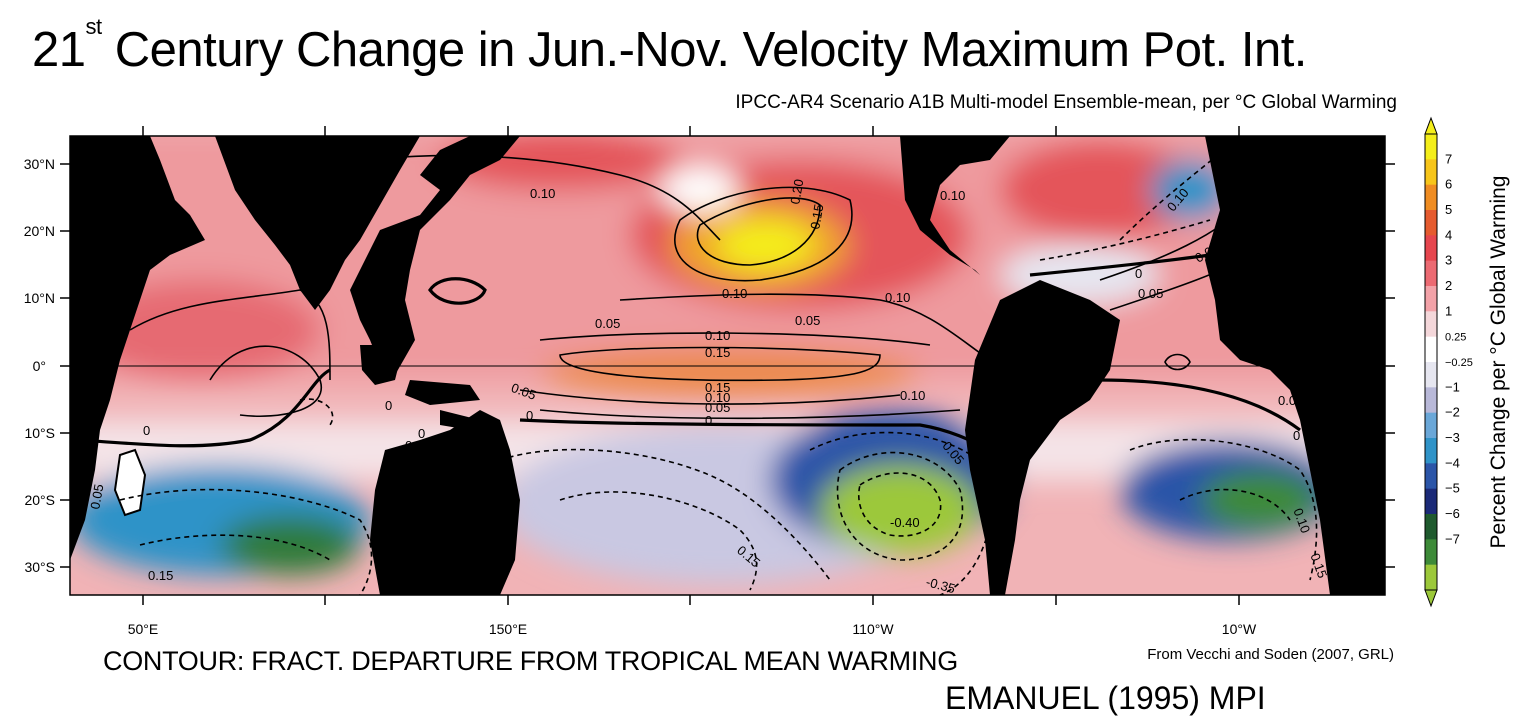 This screenshot has width=1520, height=727. I want to click on contour-label: -0.35, so click(940, 585).